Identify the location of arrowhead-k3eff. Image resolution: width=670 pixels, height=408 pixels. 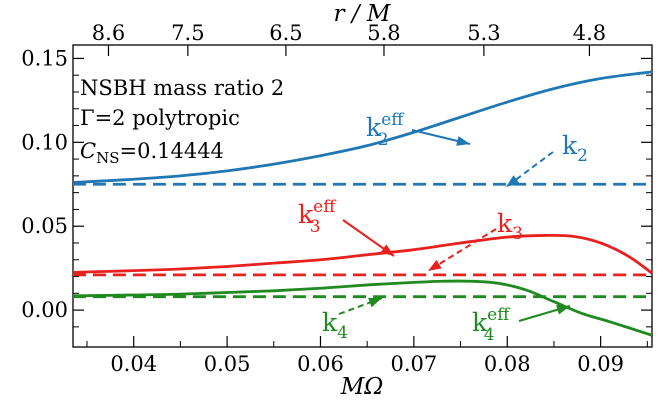
(387, 250).